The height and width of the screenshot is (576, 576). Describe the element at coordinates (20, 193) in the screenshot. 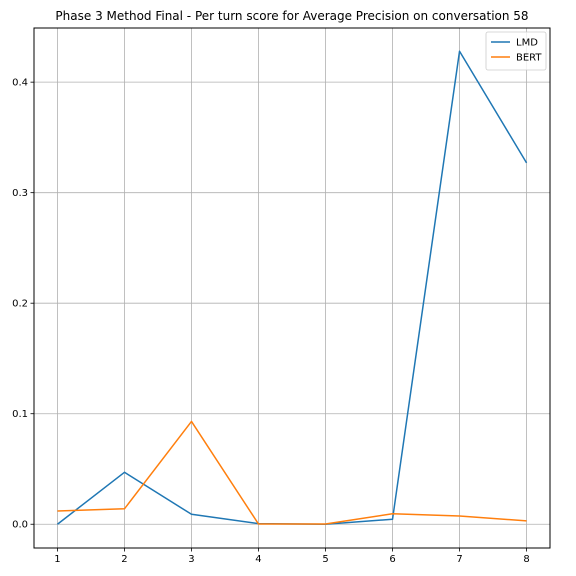

I see `y-tick-label: 0.3` at that location.